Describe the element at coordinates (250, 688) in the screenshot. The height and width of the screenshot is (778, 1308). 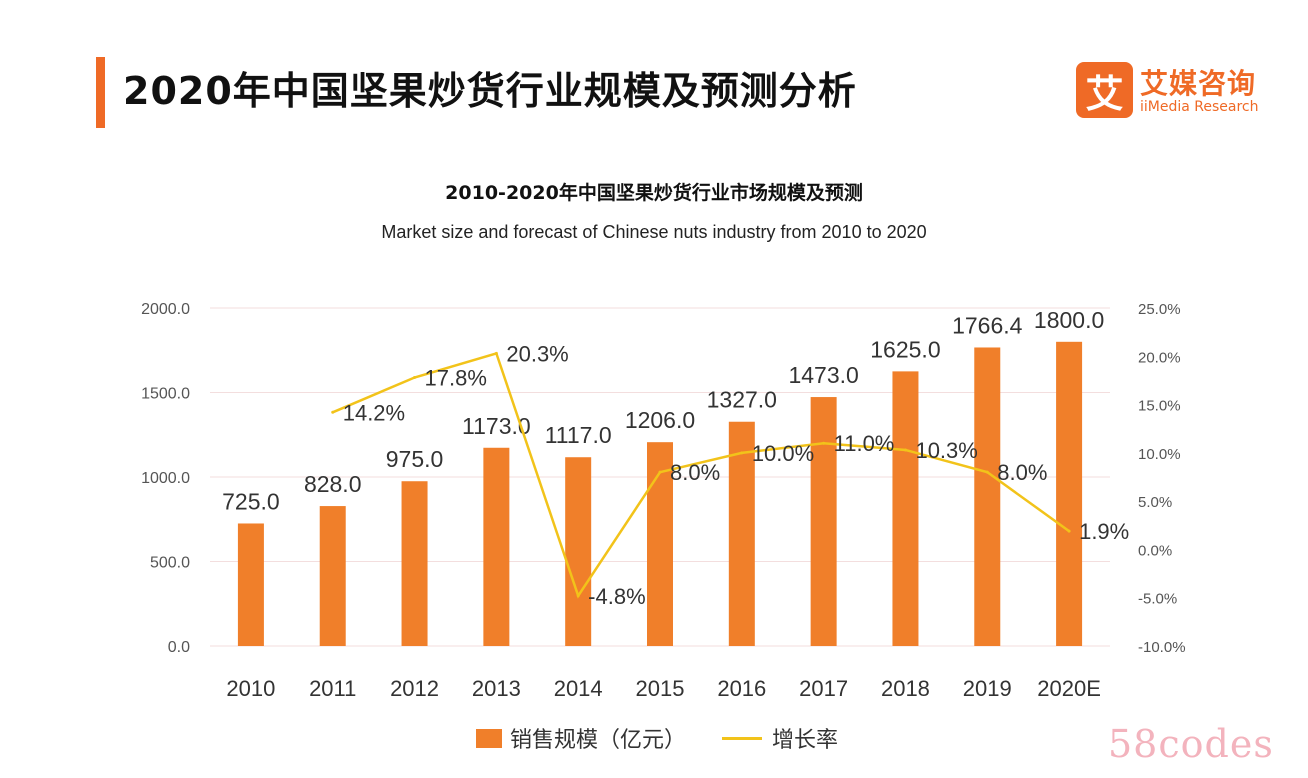
I see `x-tick-label: 2010` at that location.